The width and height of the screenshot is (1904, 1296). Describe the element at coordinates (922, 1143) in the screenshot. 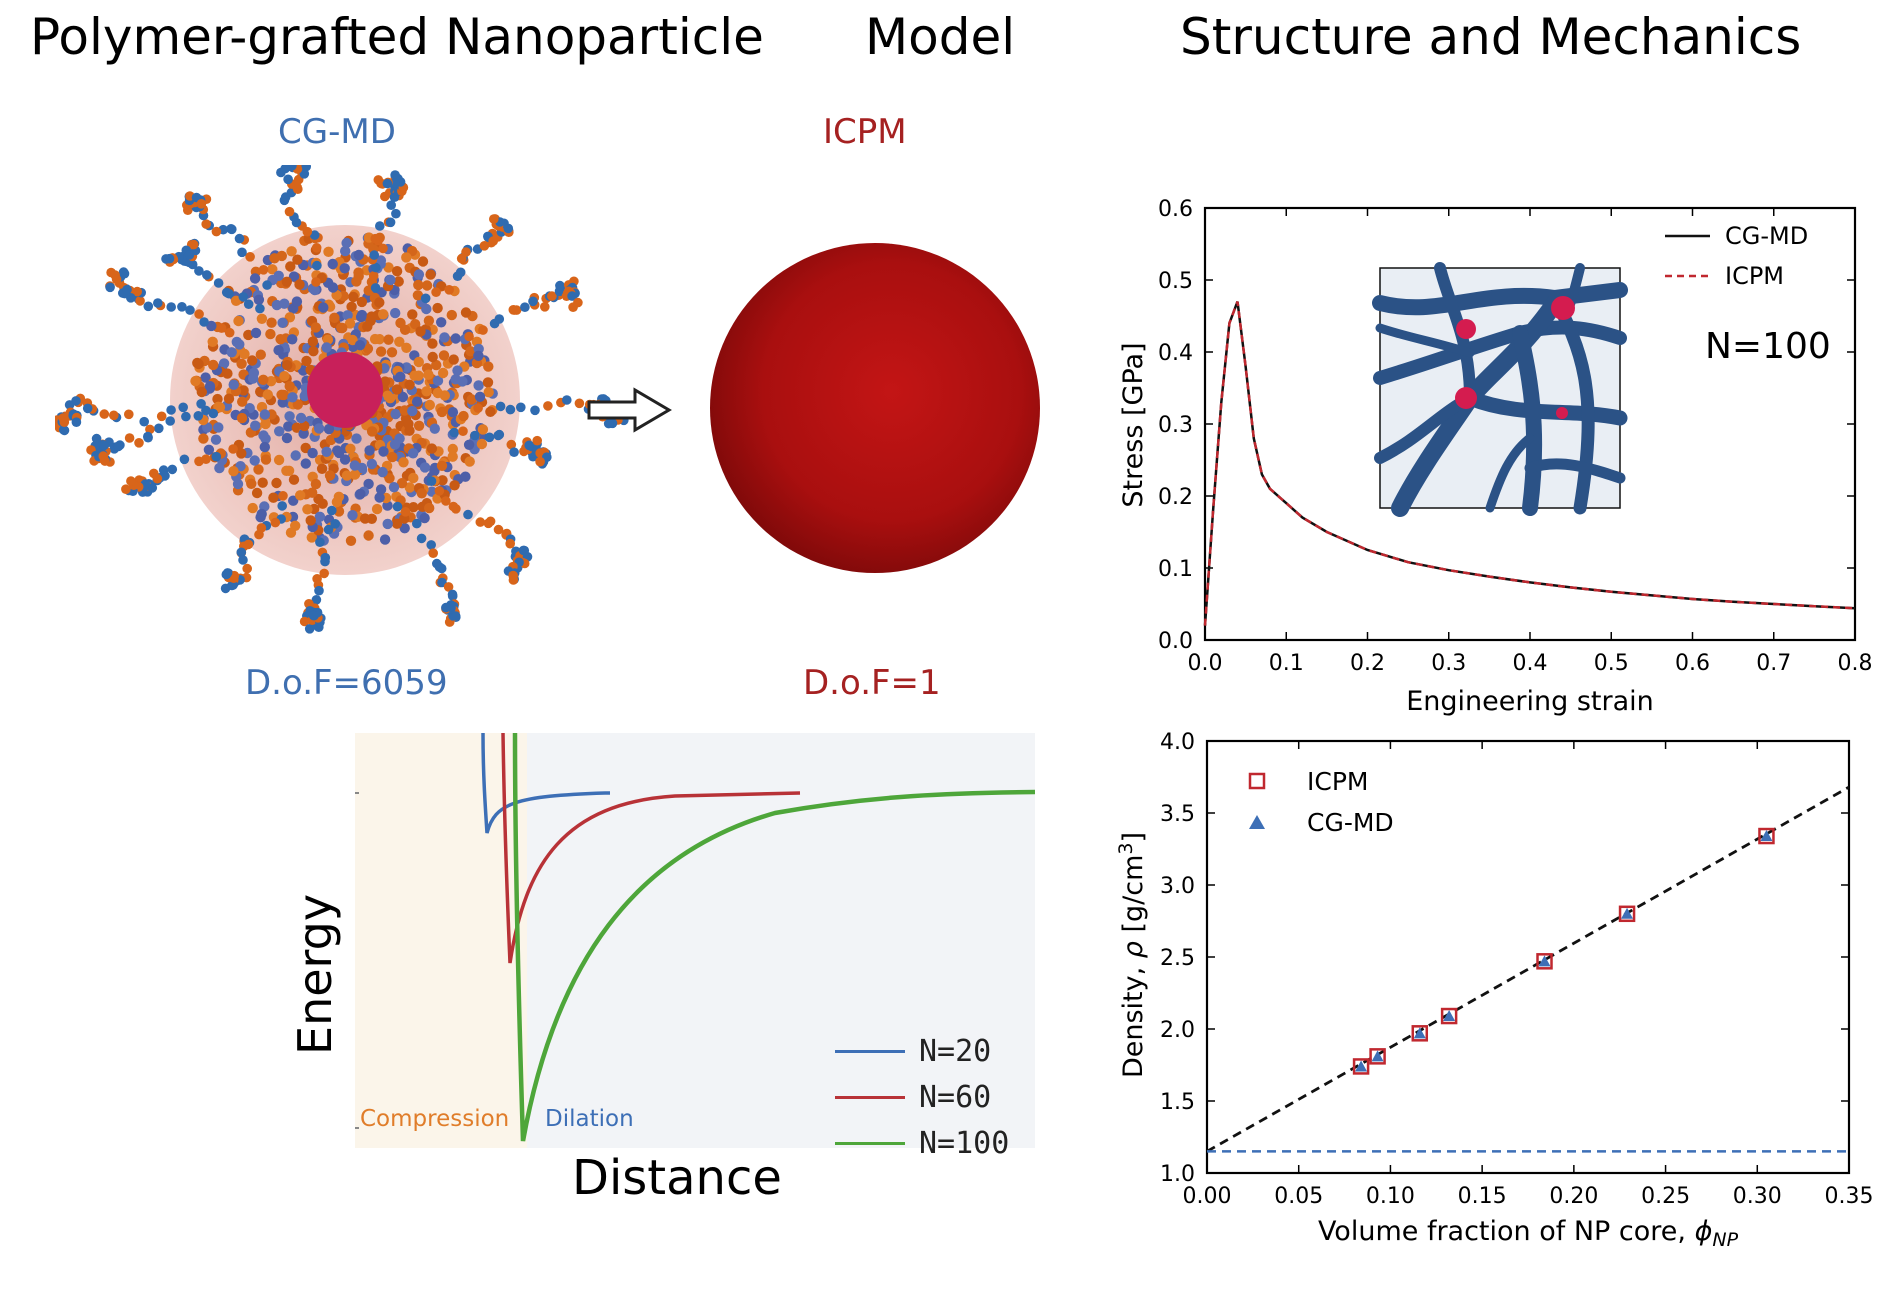

I see `legend-item-n100: N=100` at that location.